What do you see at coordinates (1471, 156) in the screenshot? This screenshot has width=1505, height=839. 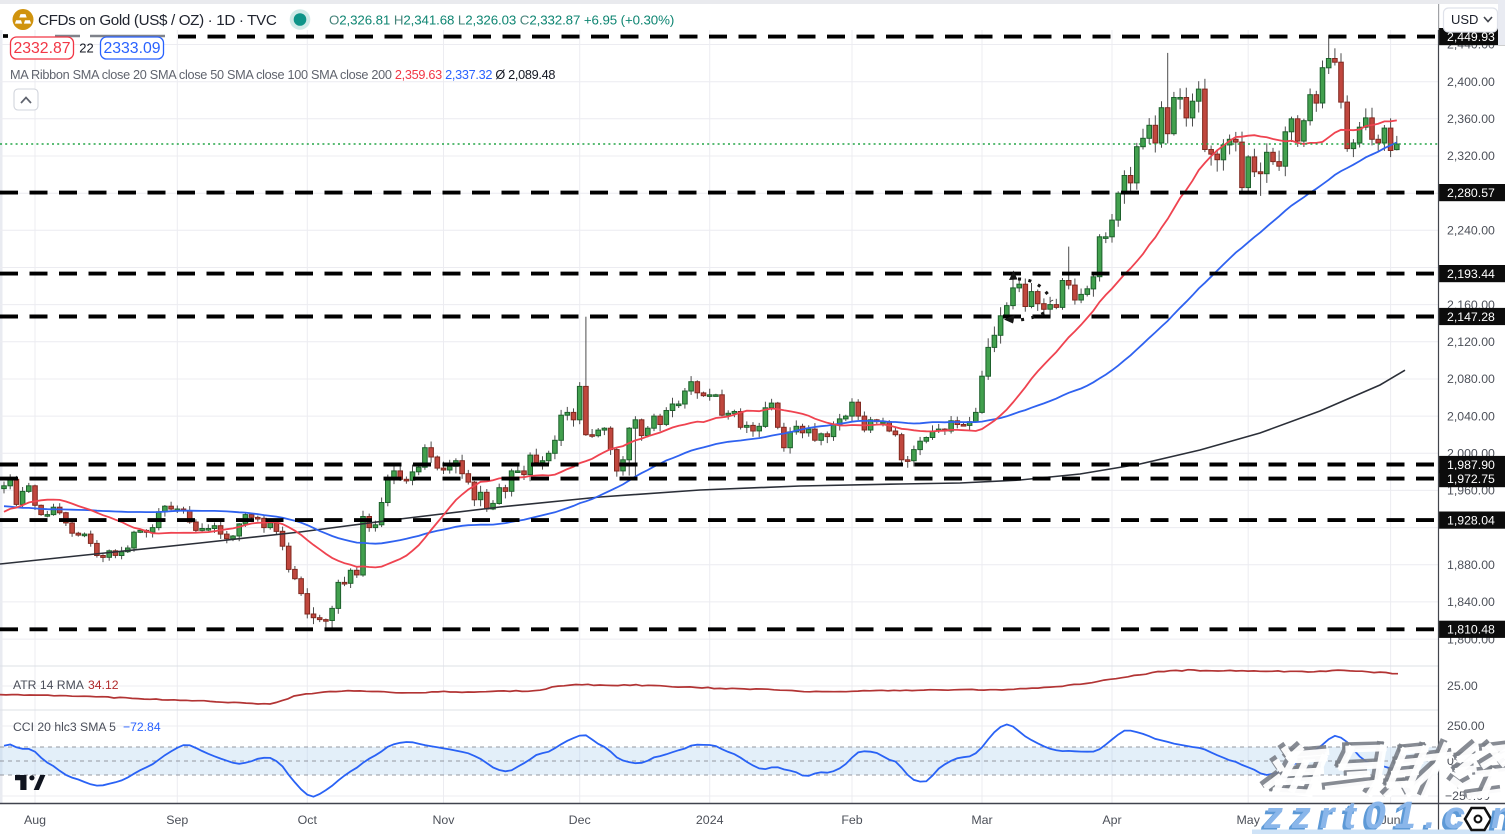 I see `svg-text: 2,320.00` at bounding box center [1471, 156].